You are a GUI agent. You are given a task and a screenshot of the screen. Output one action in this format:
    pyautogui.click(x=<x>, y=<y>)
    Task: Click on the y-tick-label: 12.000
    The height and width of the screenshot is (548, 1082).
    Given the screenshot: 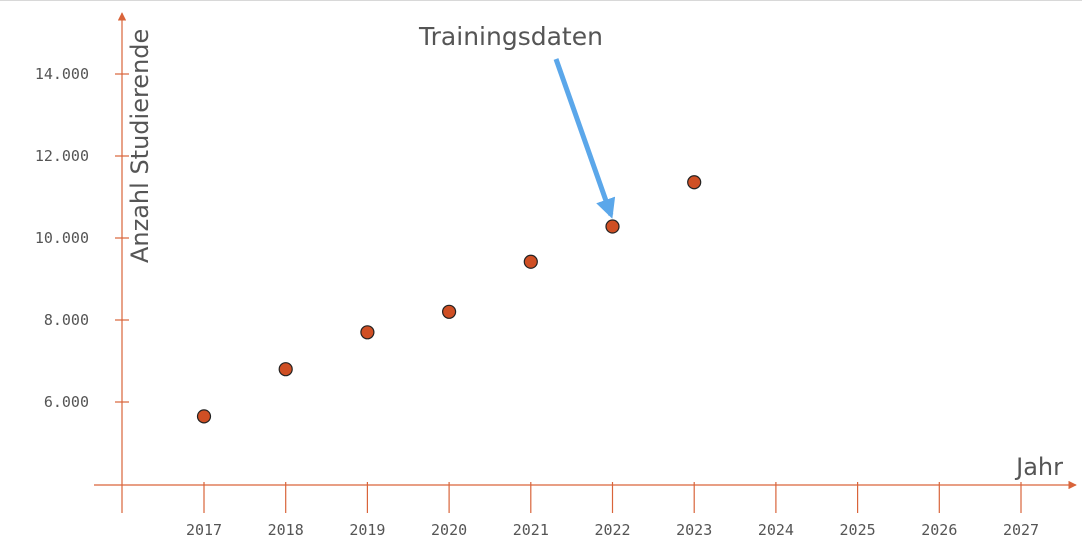 What is the action you would take?
    pyautogui.click(x=62, y=156)
    